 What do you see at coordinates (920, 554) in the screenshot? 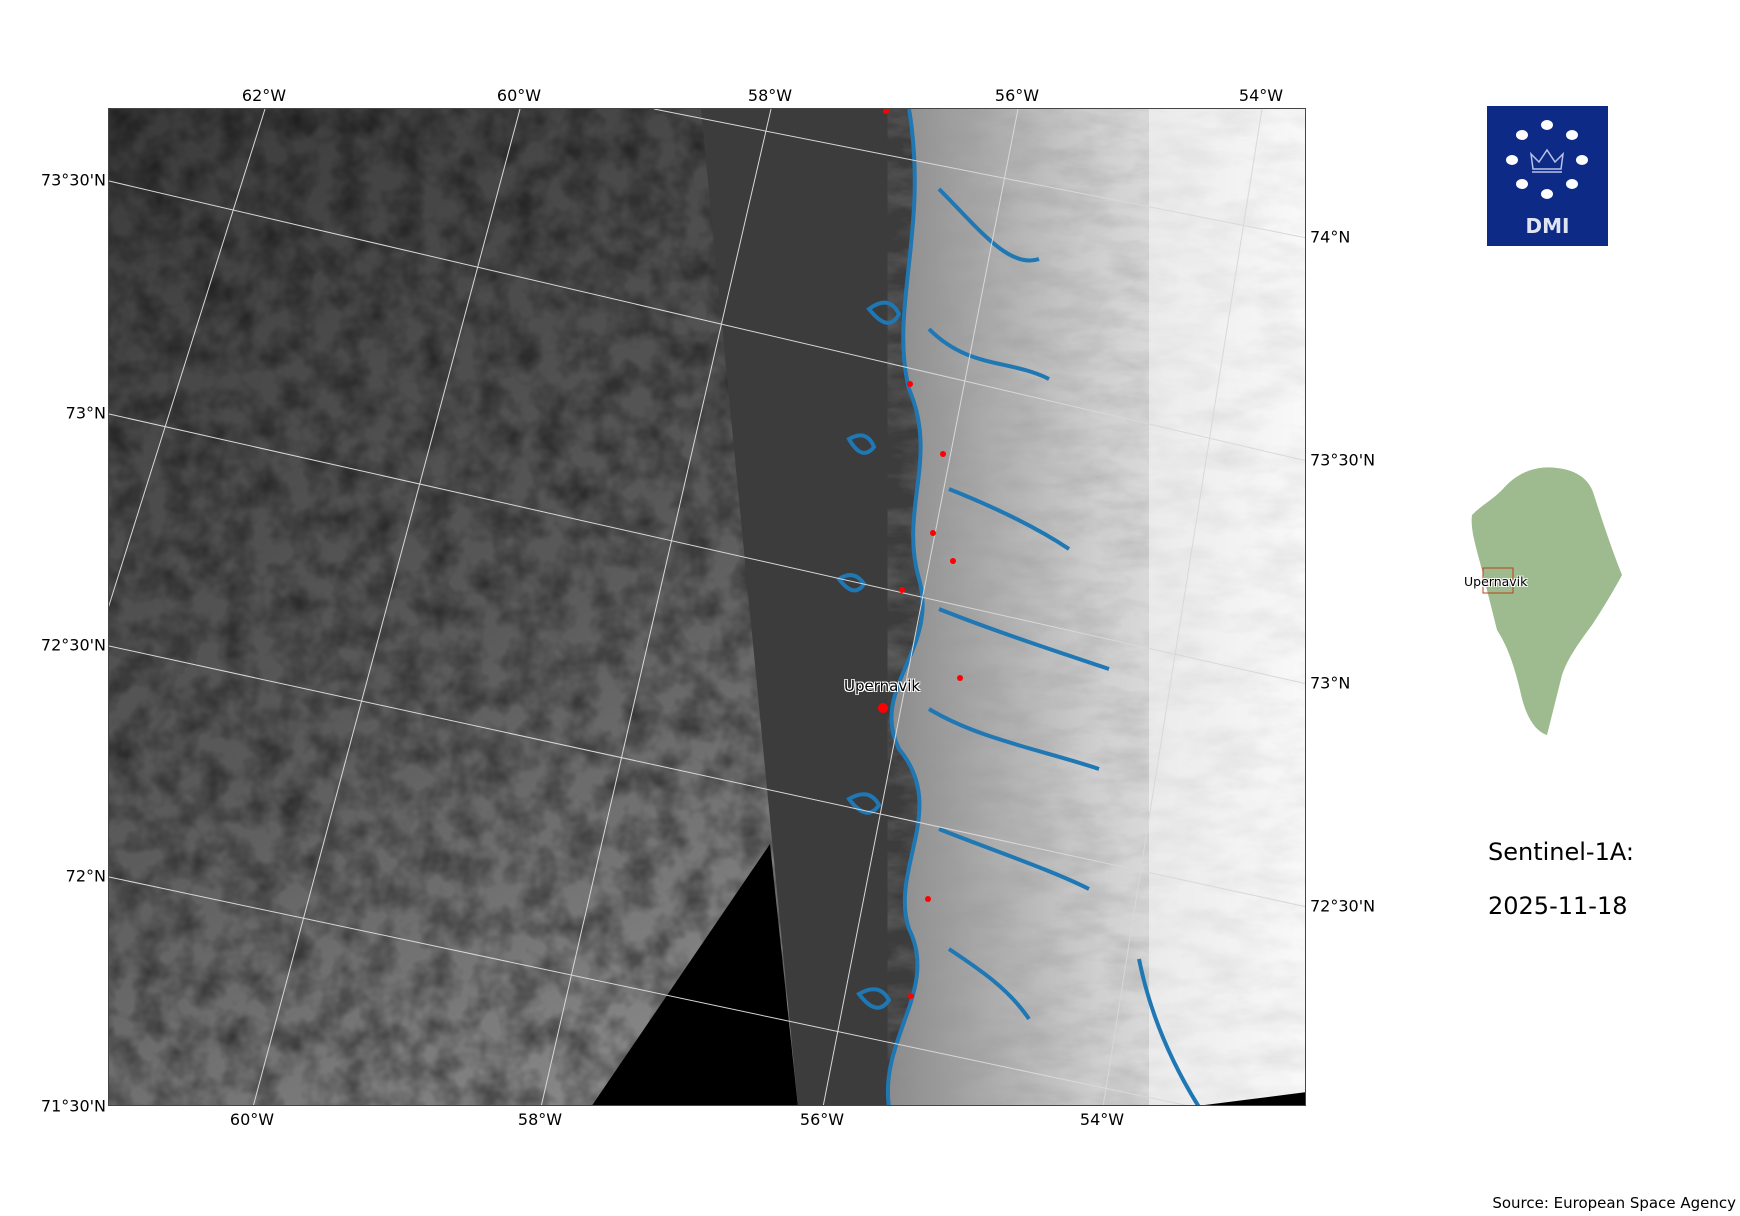
I see `settlements` at bounding box center [920, 554].